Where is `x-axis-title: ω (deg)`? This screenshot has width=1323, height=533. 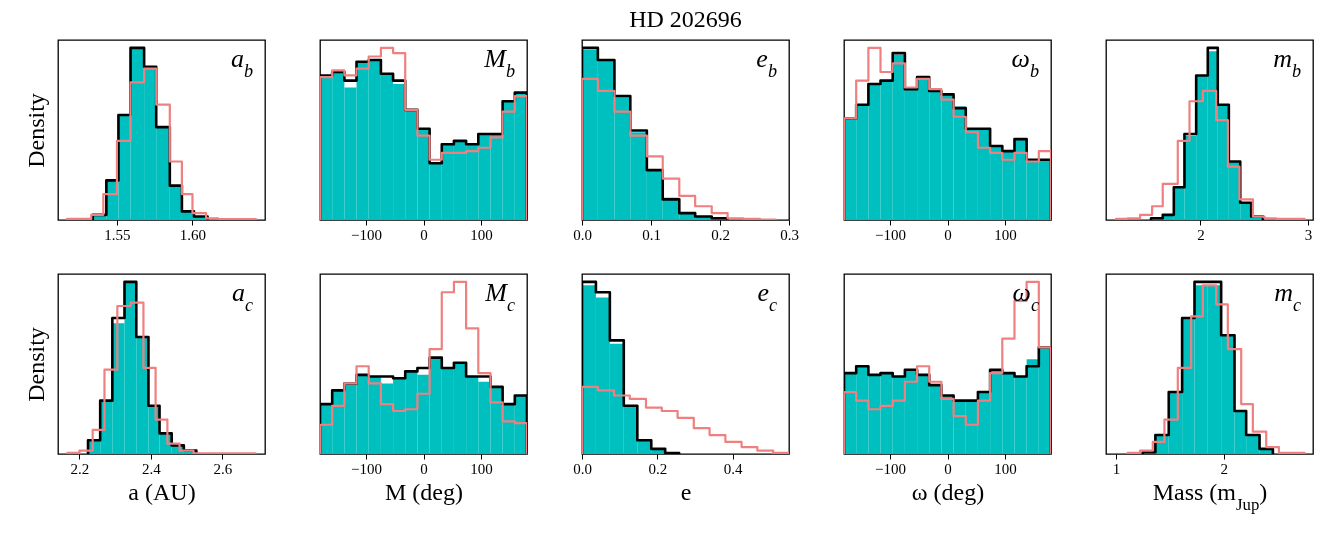
x-axis-title: ω (deg) is located at coordinates (948, 491).